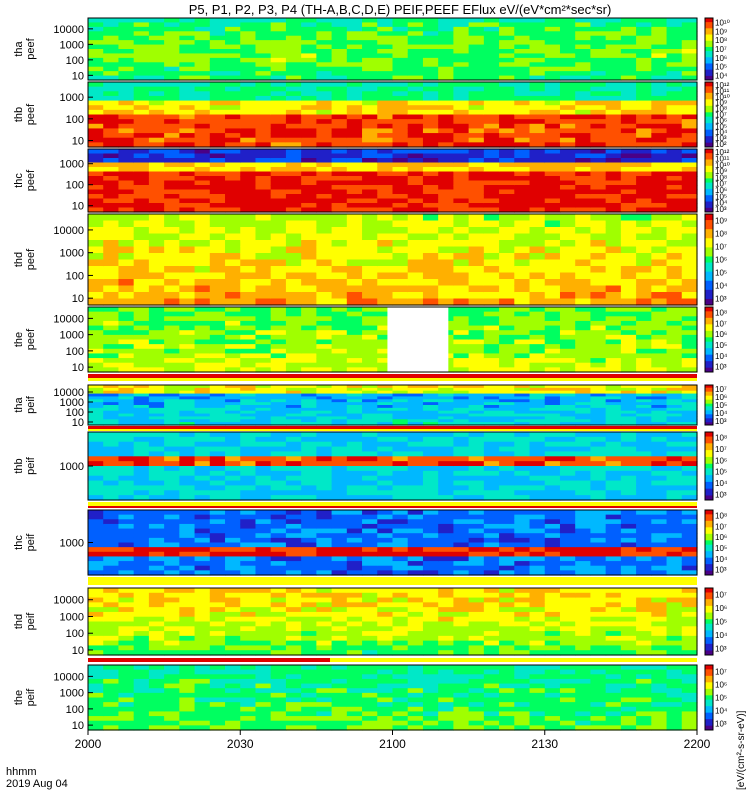  Describe the element at coordinates (721, 312) in the screenshot. I see `colorbar-tick-label: 10⁸` at that location.